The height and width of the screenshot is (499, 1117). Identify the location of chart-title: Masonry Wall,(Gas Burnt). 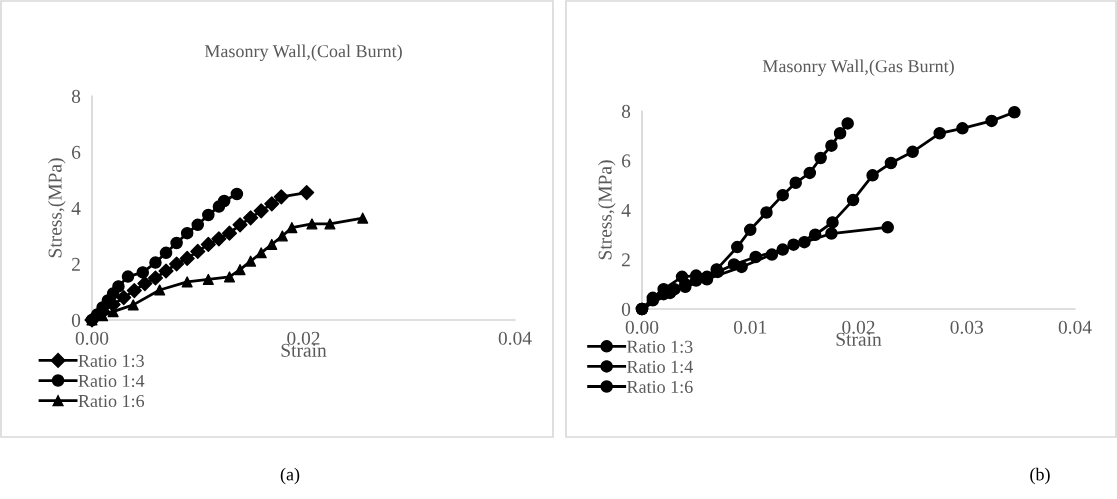
(858, 68).